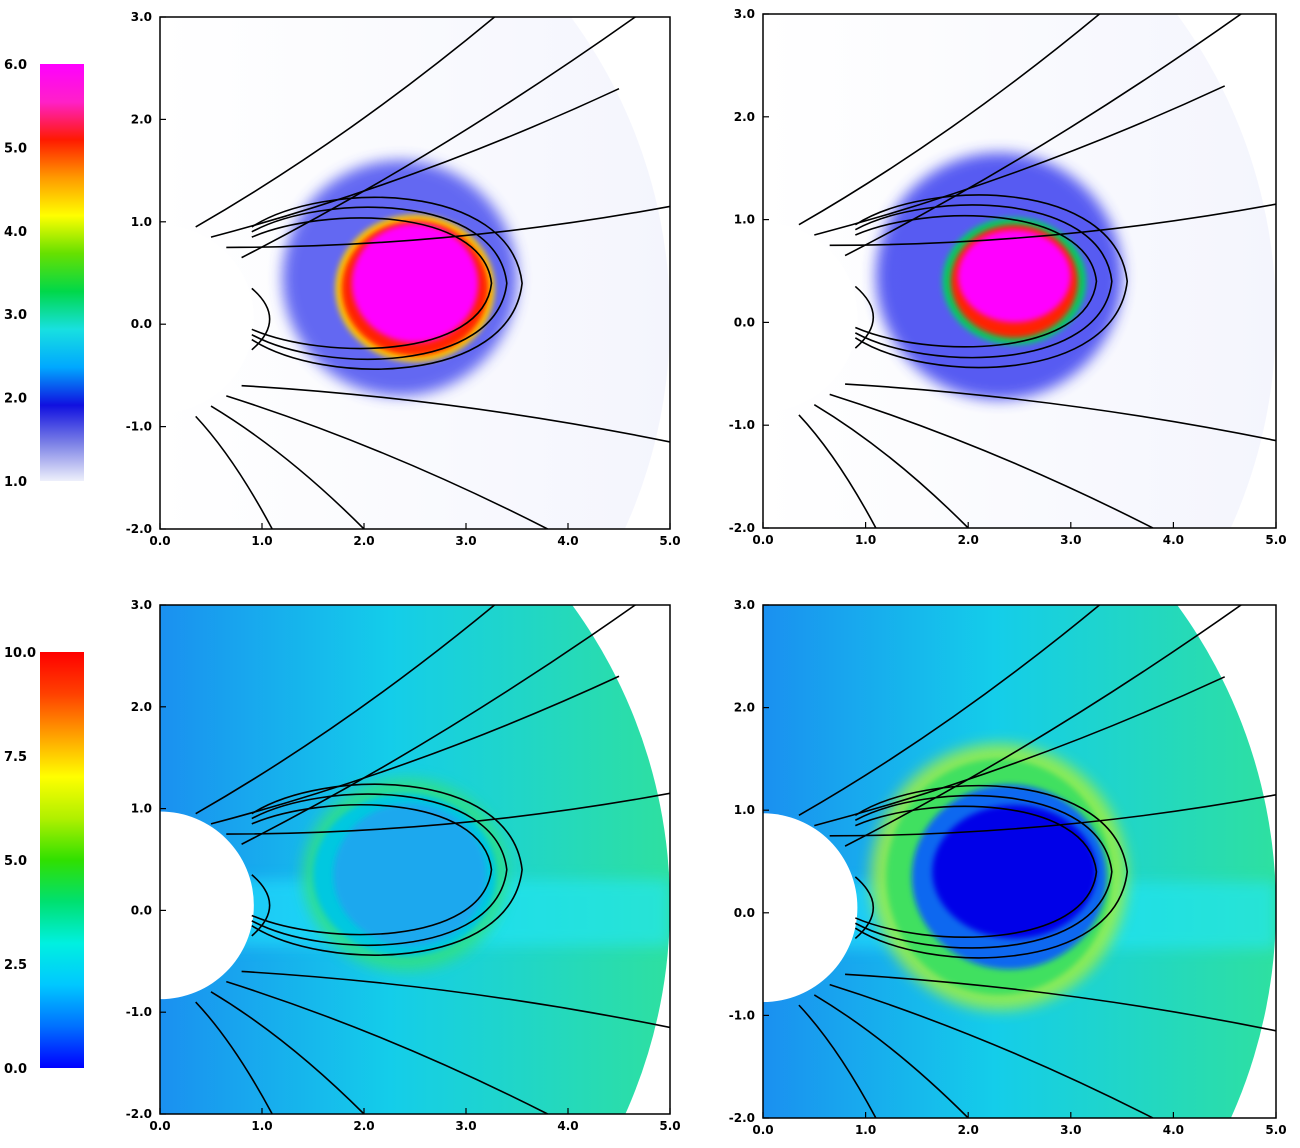 This screenshot has width=1300, height=1148. What do you see at coordinates (15, 315) in the screenshot?
I see `colorbar-top-tick-label: 3.0` at bounding box center [15, 315].